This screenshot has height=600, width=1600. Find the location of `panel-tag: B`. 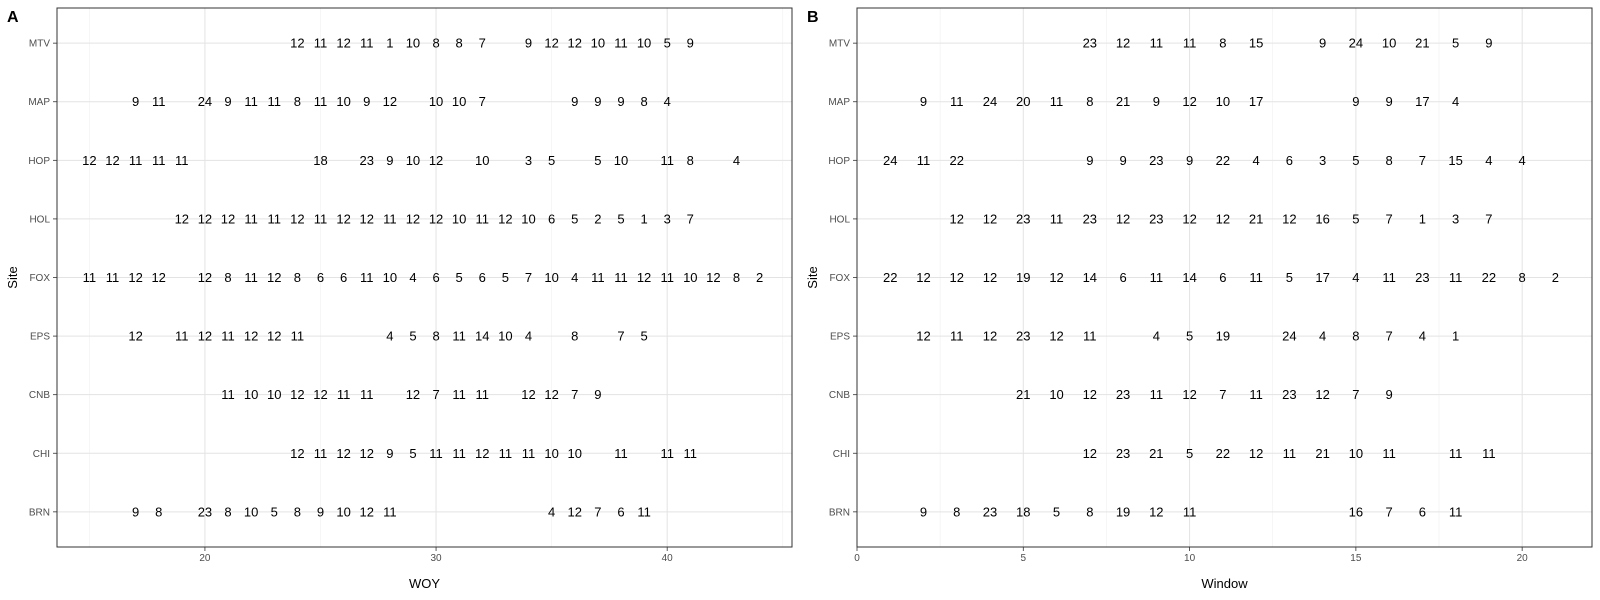

panel-tag: B is located at coordinates (813, 17).